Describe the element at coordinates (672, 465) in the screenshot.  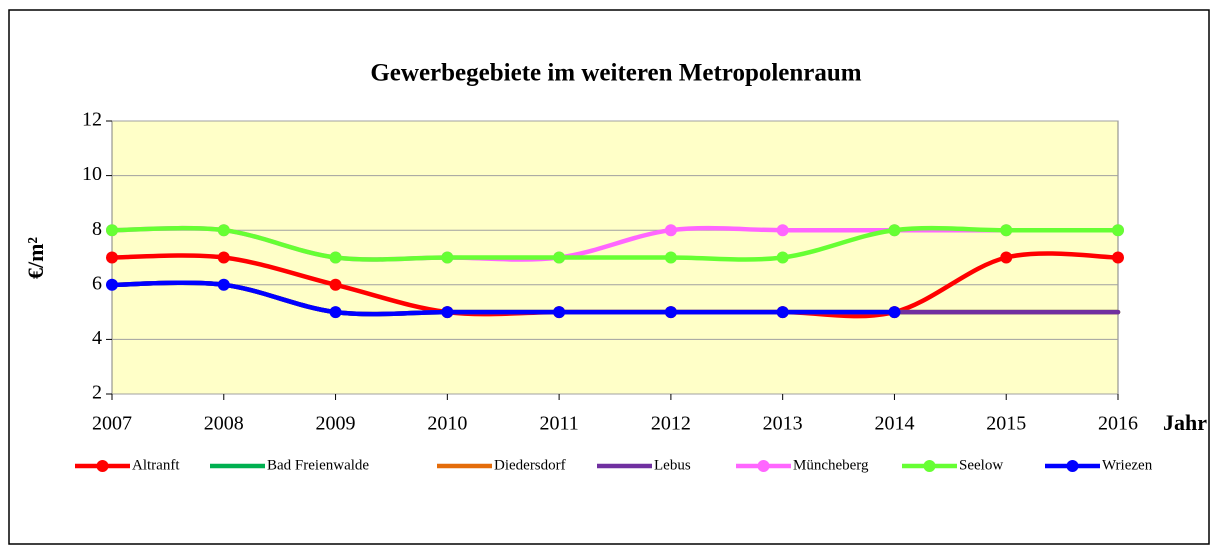
I see `legend-label: Lebus` at that location.